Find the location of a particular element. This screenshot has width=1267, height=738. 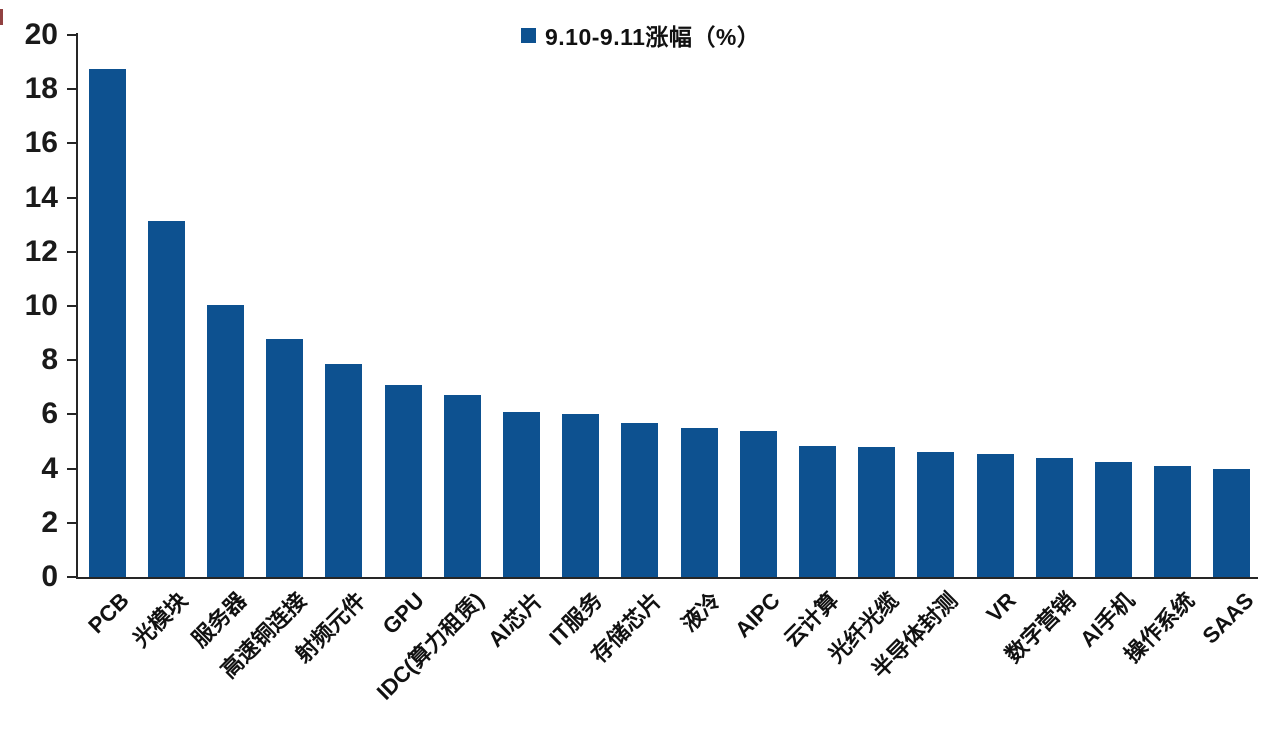

y-tick-label: 0 is located at coordinates (49, 576).